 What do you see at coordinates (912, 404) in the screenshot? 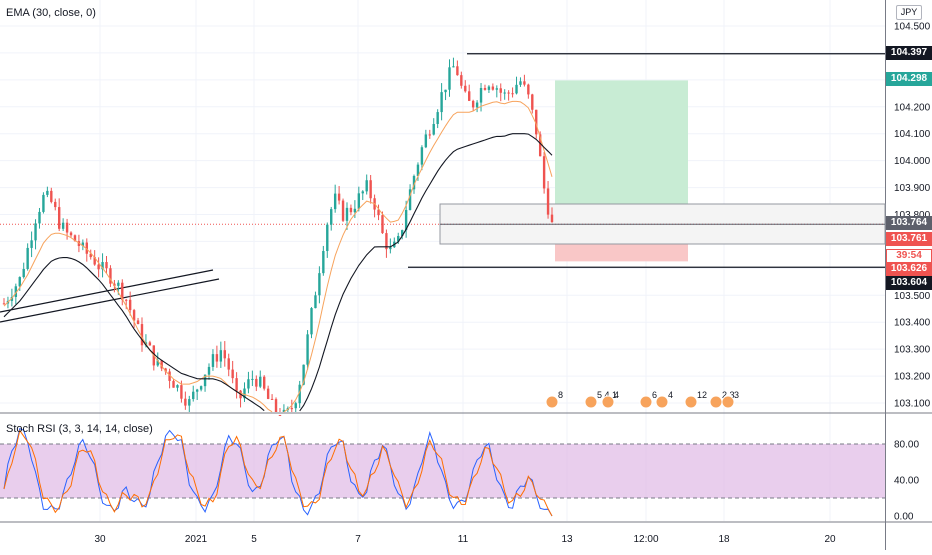
I see `price-tick-label: 103.100` at bounding box center [912, 404].